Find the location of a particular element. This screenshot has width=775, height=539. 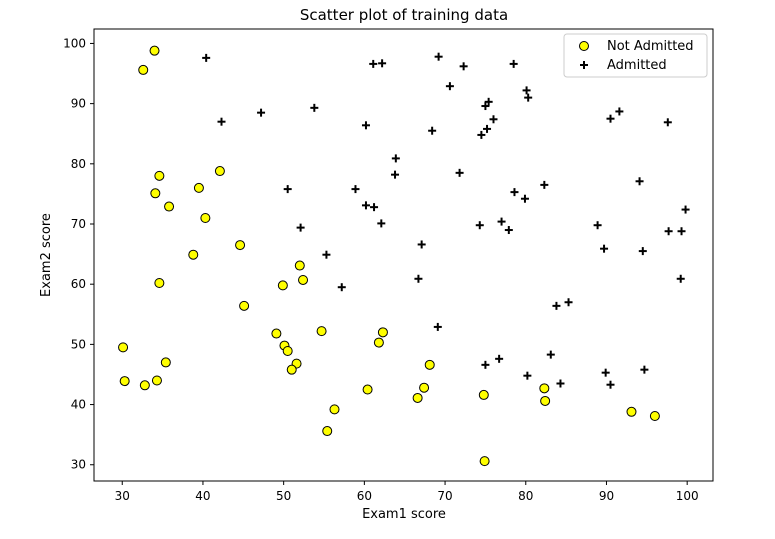

y-tick-label: 30 is located at coordinates (78, 465).